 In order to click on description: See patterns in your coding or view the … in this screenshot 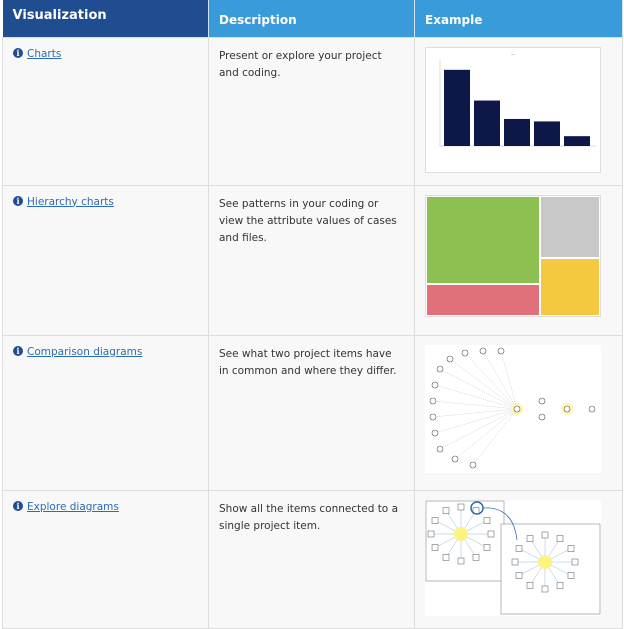, I will do `click(311, 260)`.